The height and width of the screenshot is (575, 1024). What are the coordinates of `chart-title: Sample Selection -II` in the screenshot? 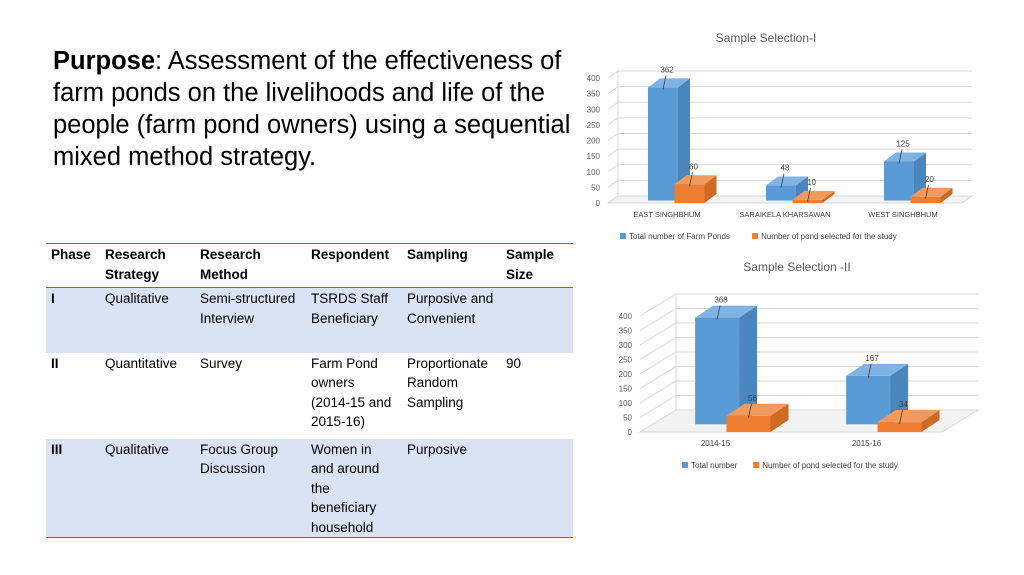 It's located at (796, 267).